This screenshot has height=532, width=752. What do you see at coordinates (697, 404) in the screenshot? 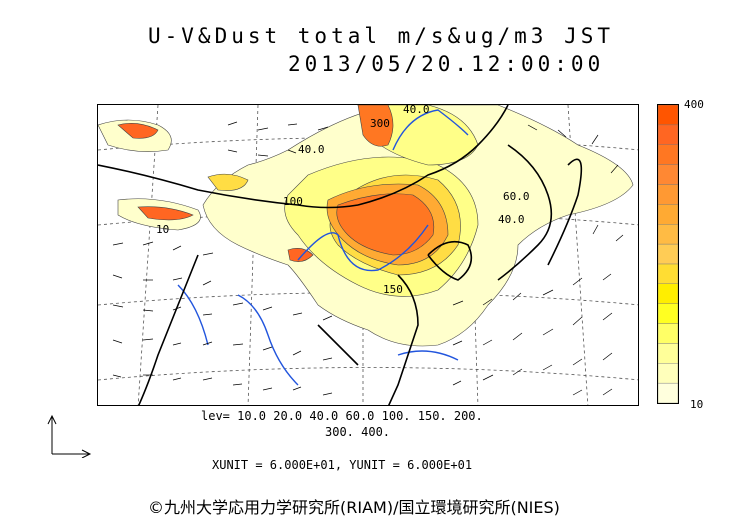
I see `color-scale-min-label: 10` at bounding box center [697, 404].